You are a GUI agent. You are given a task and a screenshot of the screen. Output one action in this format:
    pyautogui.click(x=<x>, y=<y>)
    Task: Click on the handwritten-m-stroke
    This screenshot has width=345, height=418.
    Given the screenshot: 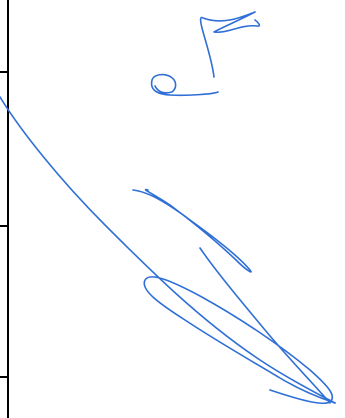 What is the action you would take?
    pyautogui.click(x=230, y=44)
    